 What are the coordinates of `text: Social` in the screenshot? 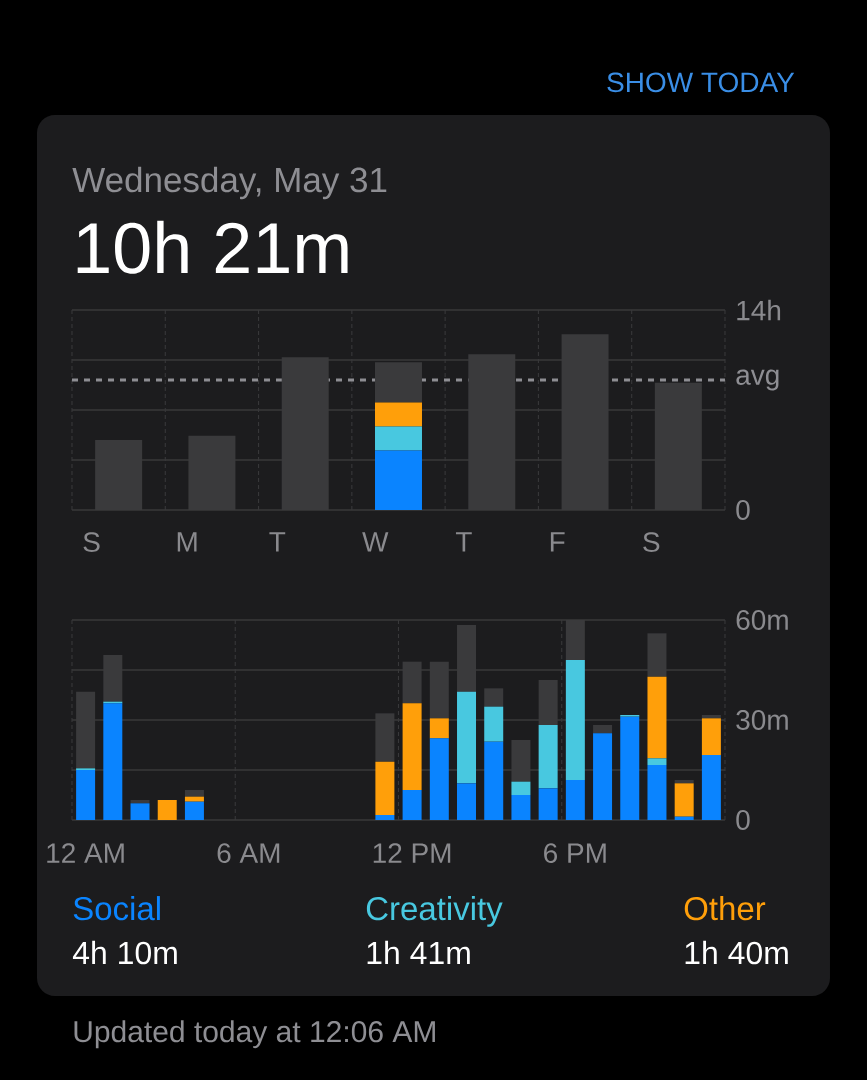 It's located at (116, 908).